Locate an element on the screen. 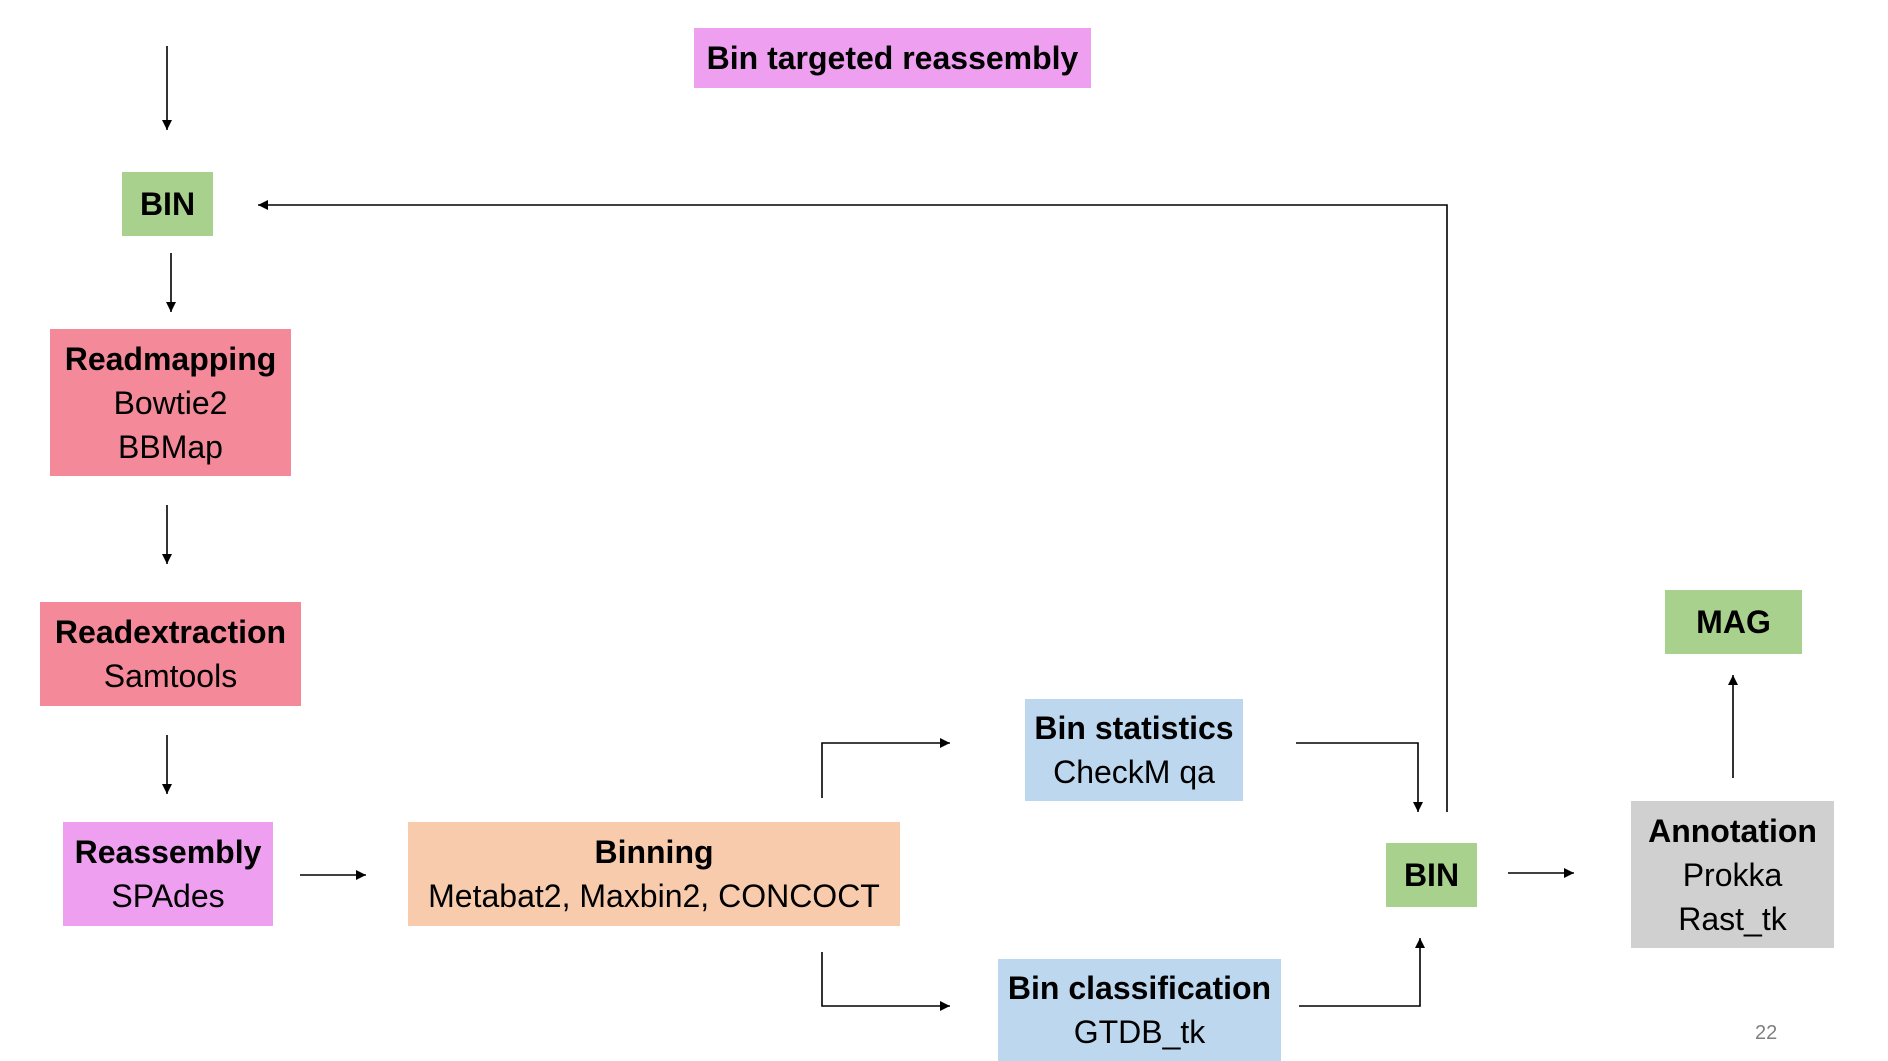 This screenshot has height=1061, width=1888. arrow-bin-classification-to-bin is located at coordinates (1362, 972).